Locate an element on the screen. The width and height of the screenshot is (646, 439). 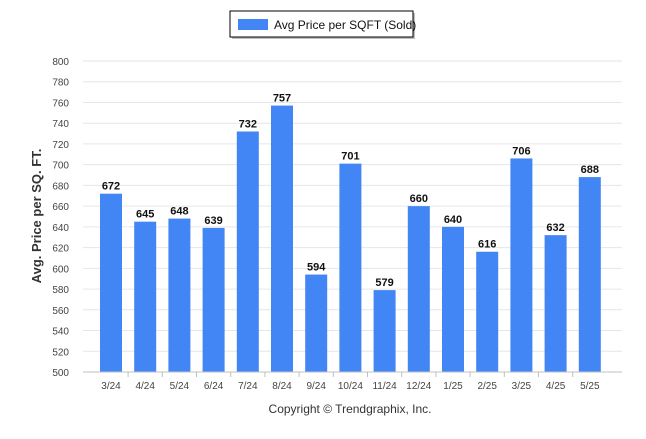
legend-swatch is located at coordinates (253, 24).